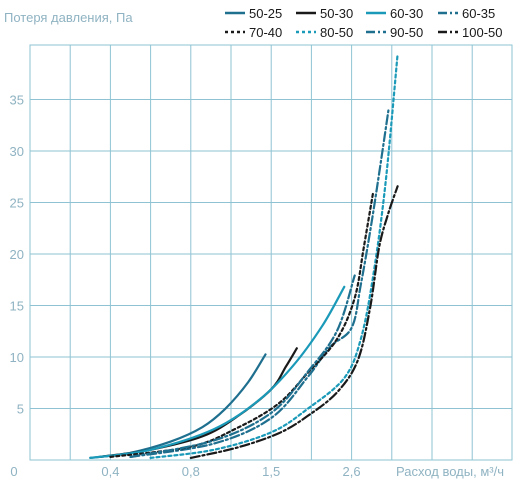 This screenshot has width=517, height=487. What do you see at coordinates (68, 17) in the screenshot?
I see `y-axis-label: Потеря давления, Па` at bounding box center [68, 17].